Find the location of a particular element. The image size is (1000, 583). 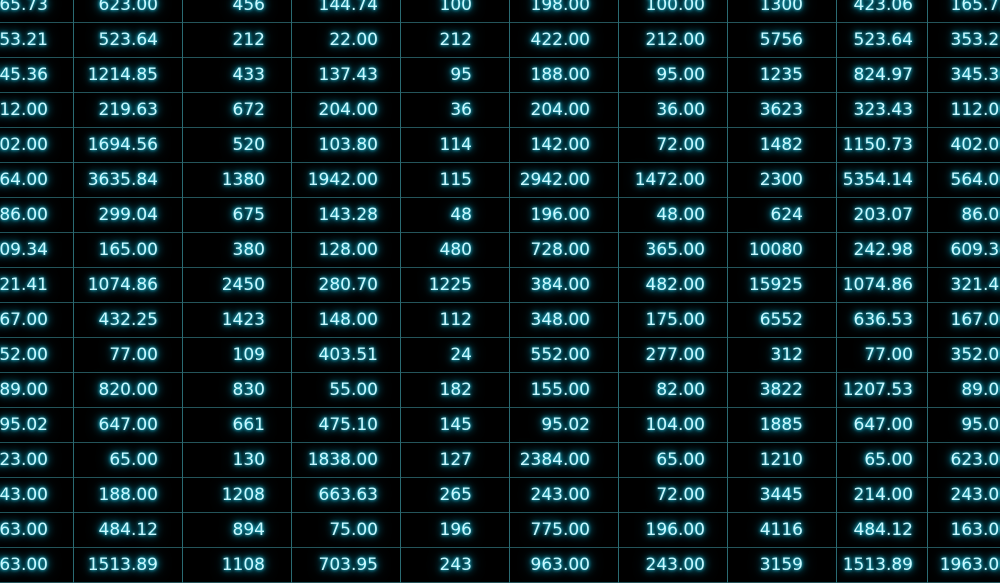

table-cell: 484.12 is located at coordinates (127, 530).